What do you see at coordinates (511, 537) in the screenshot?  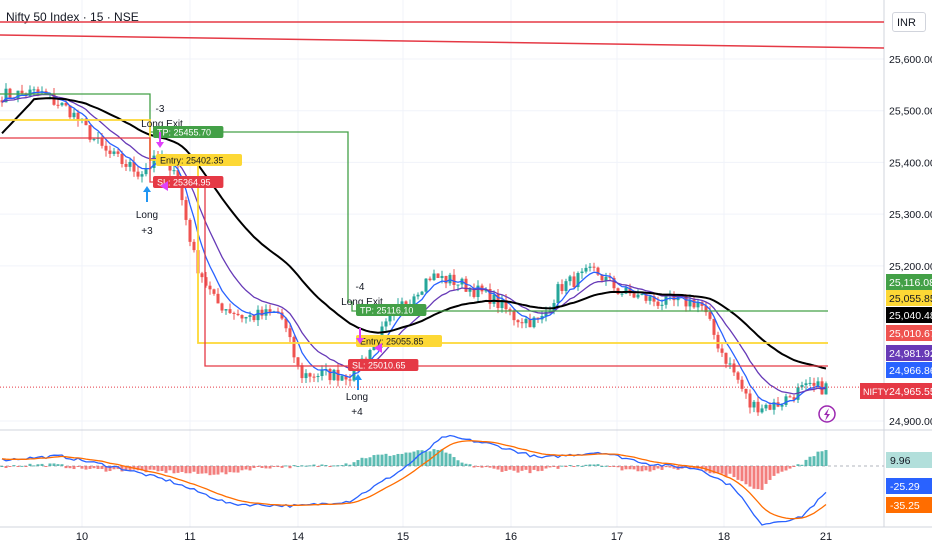 I see `time-tick-label: 16` at bounding box center [511, 537].